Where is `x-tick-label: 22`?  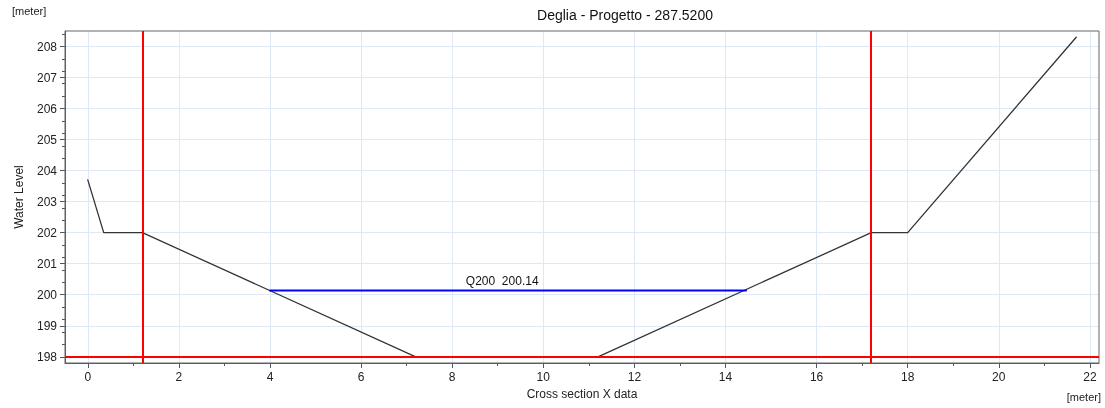 x-tick-label: 22 is located at coordinates (1090, 377).